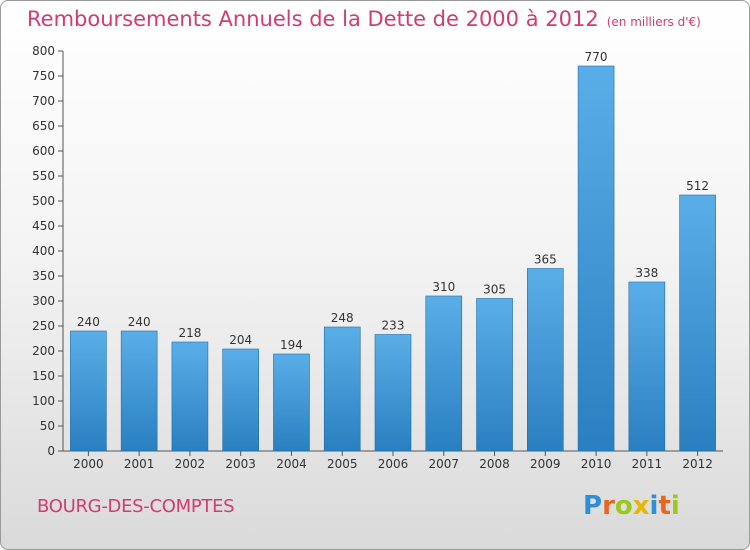 This screenshot has height=550, width=750. Describe the element at coordinates (43, 351) in the screenshot. I see `y-tick-label: 200` at that location.